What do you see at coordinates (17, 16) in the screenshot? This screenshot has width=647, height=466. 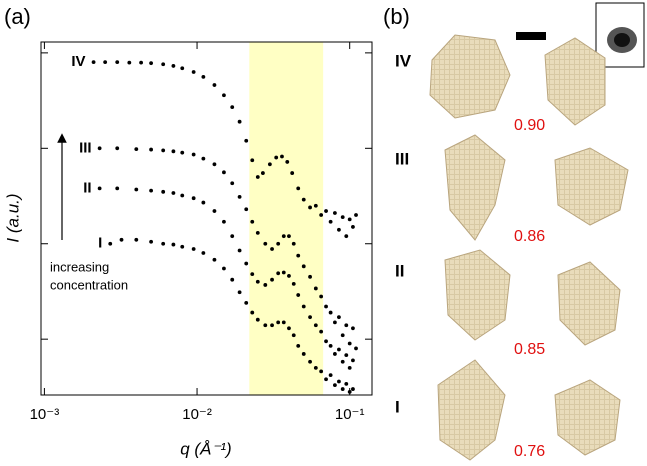 I see `panel-label: (a)` at bounding box center [17, 16].